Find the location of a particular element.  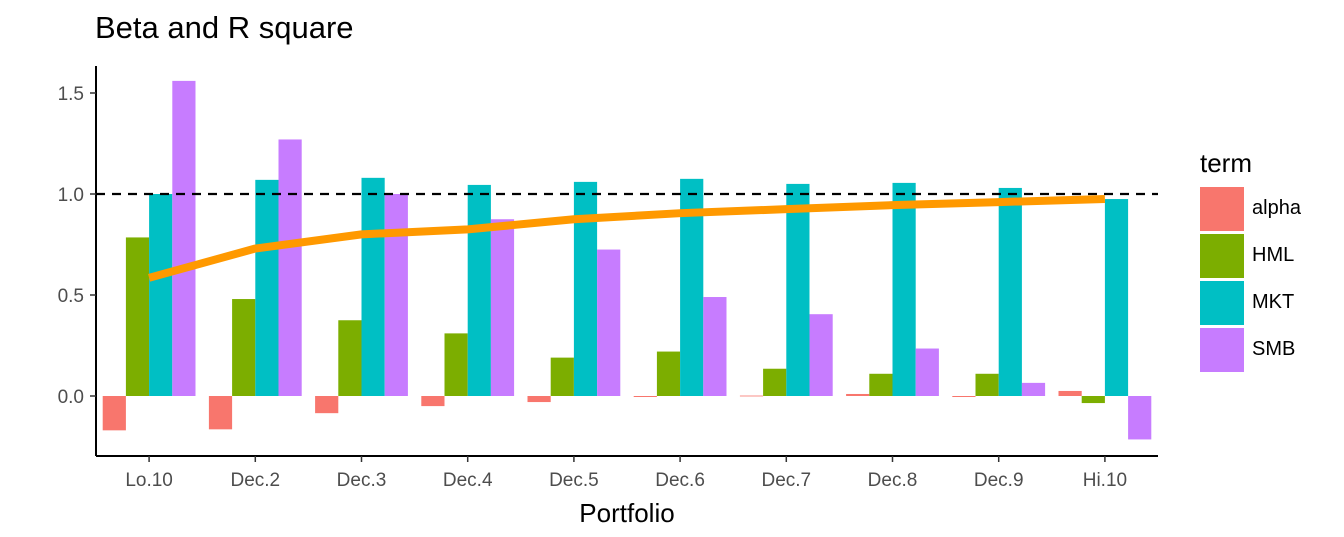

bar-alpha-dec5 is located at coordinates (539, 399).